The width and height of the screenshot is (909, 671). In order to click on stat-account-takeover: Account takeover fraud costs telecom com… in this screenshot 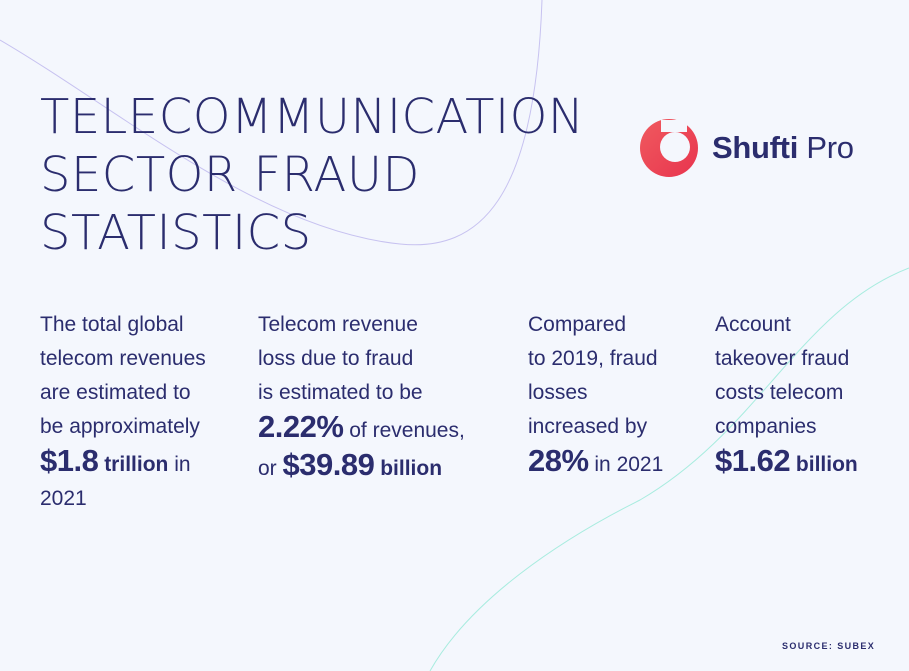, I will do `click(805, 395)`.